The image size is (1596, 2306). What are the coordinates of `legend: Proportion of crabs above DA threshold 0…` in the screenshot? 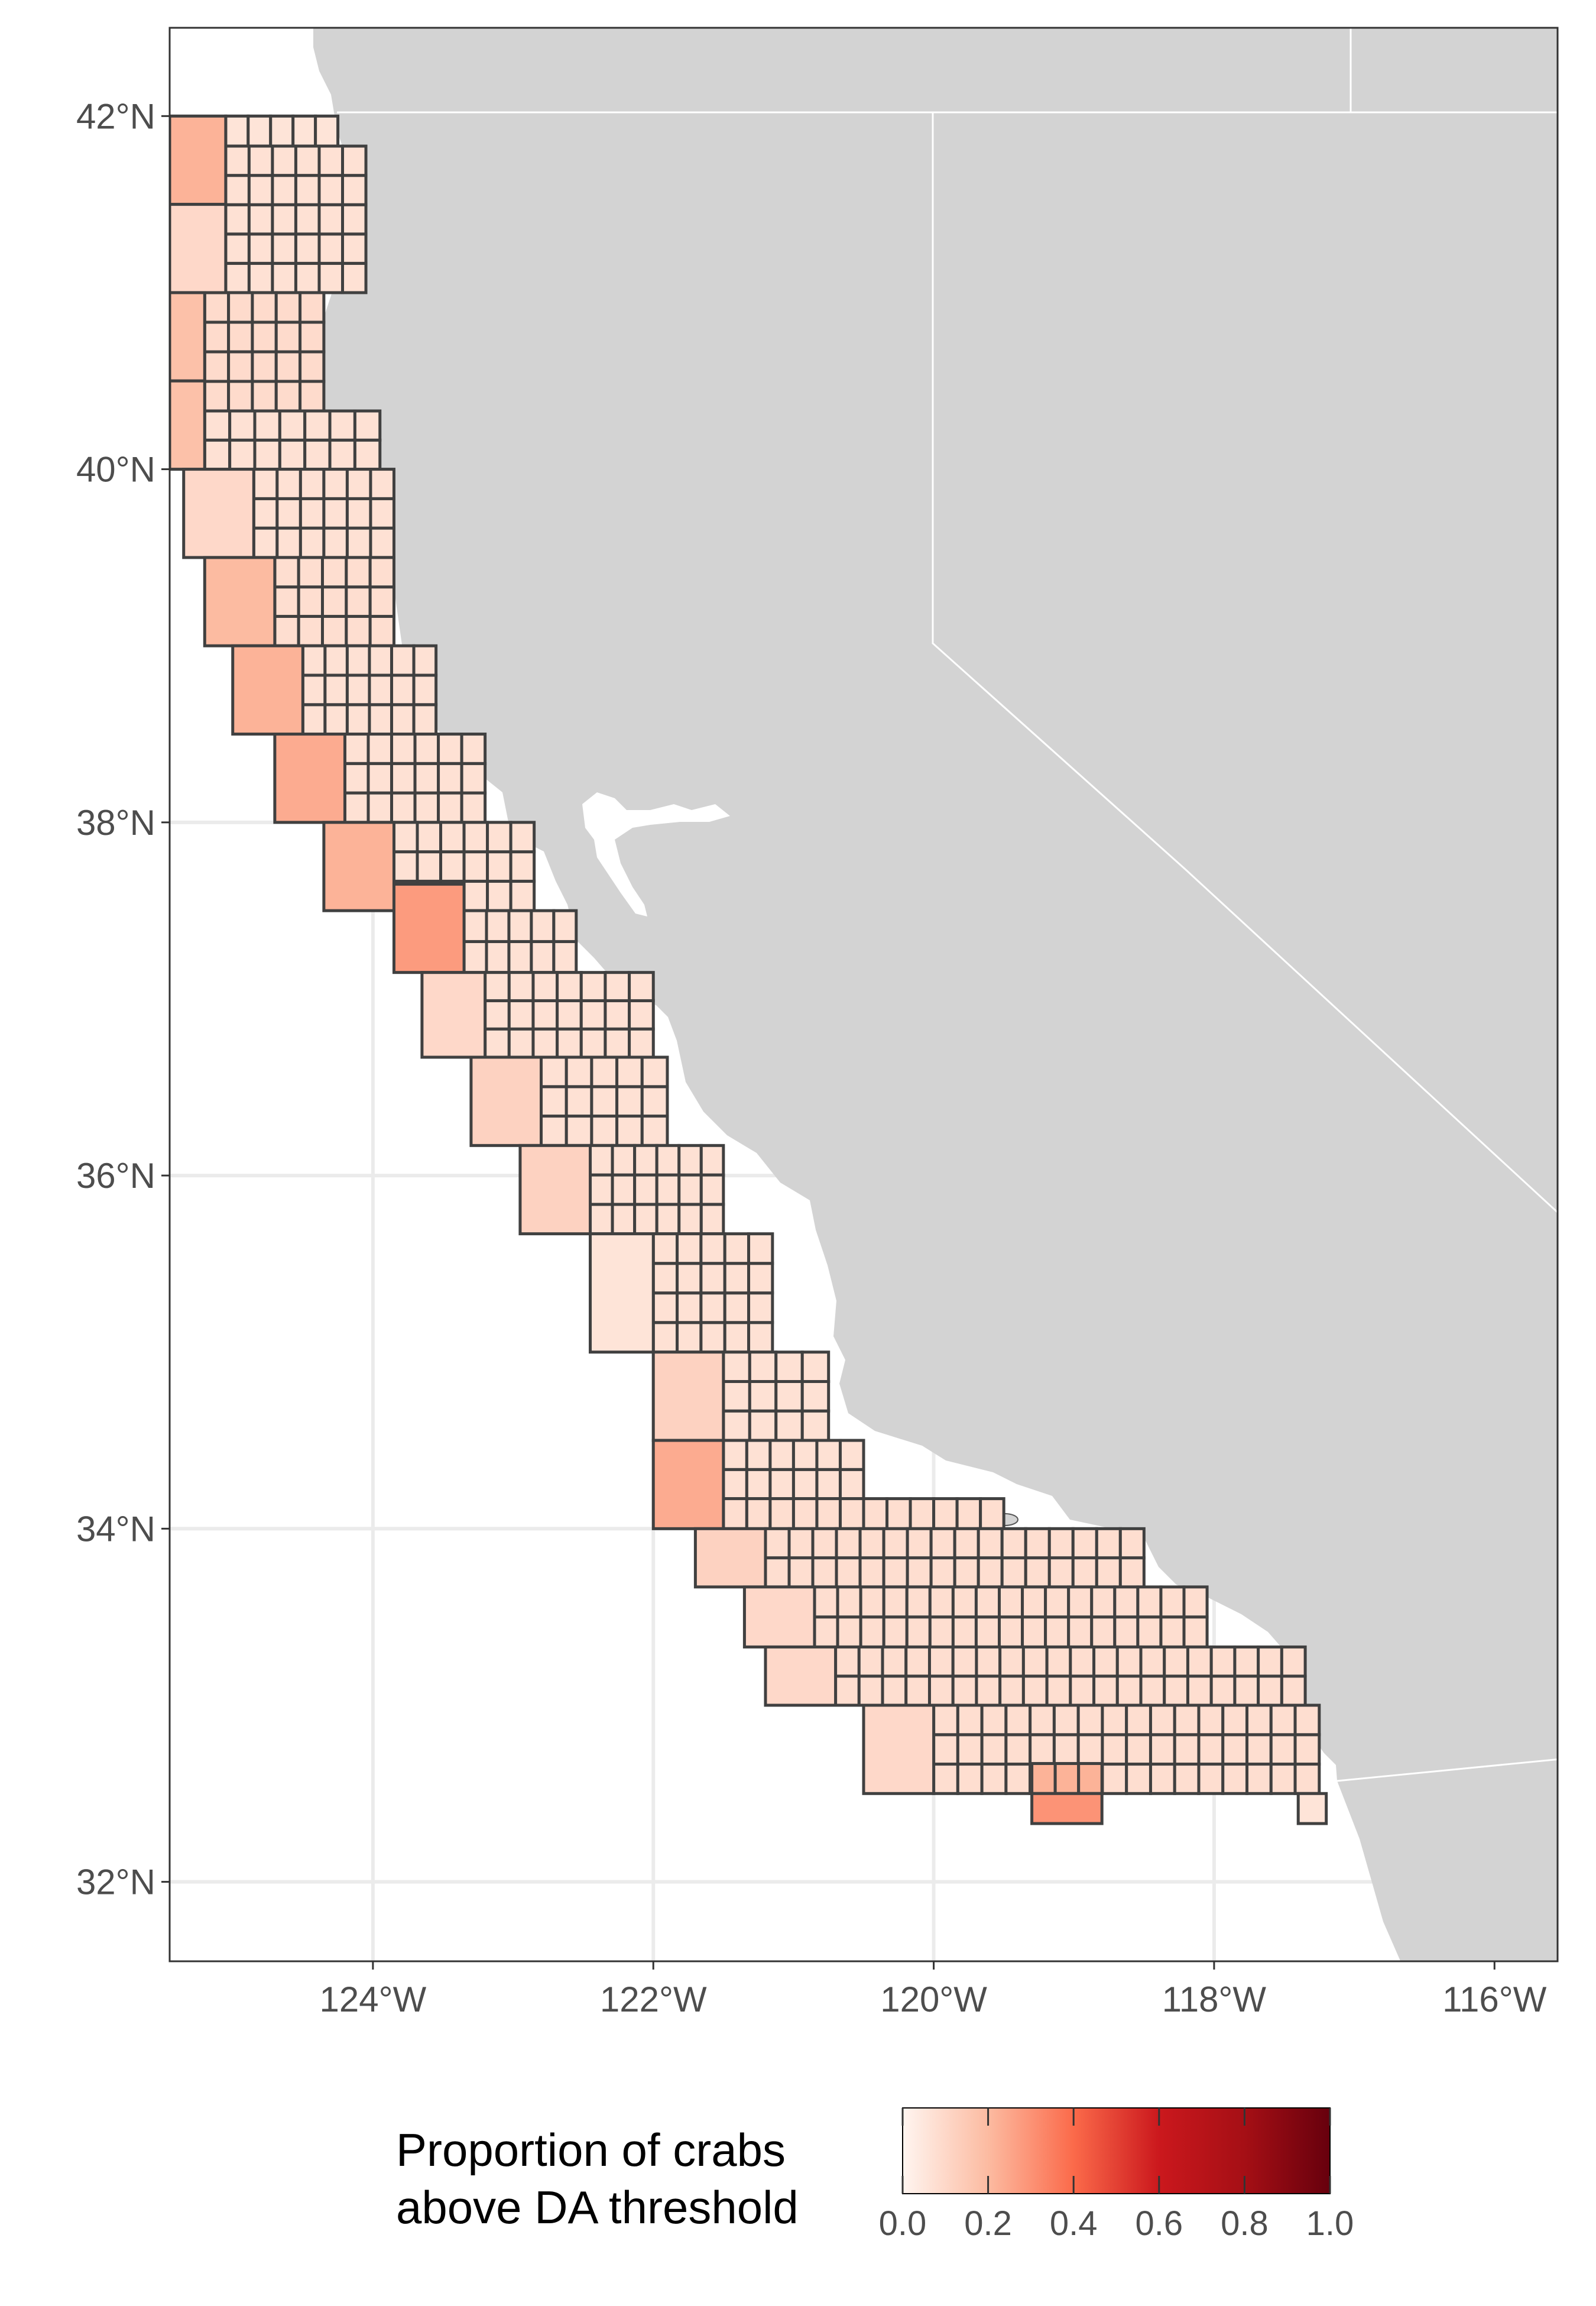 It's located at (875, 2175).